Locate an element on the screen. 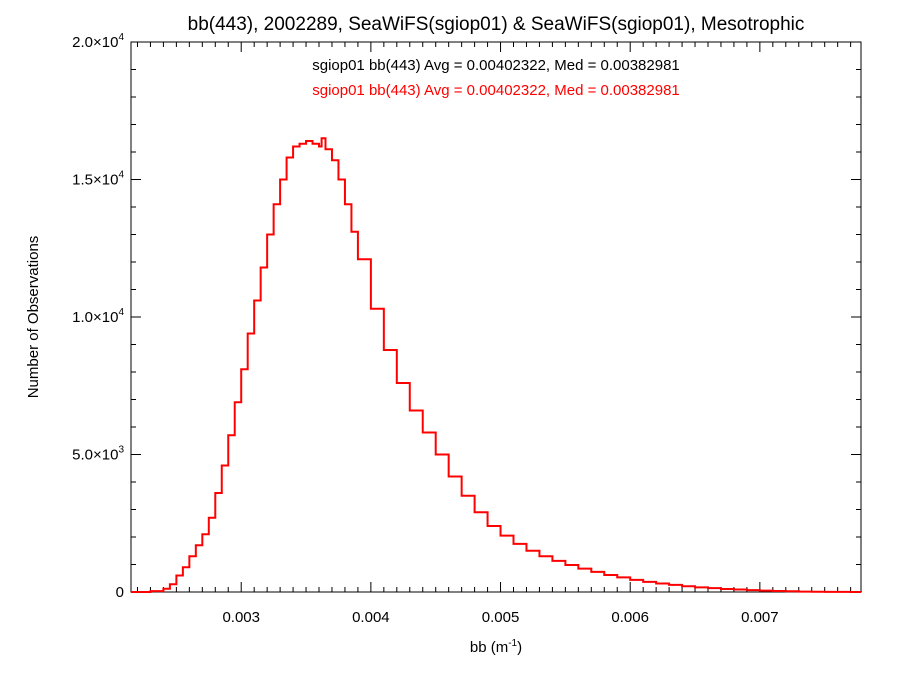 This screenshot has height=675, width=900. x-axis-label: bb (m-1) is located at coordinates (496, 647).